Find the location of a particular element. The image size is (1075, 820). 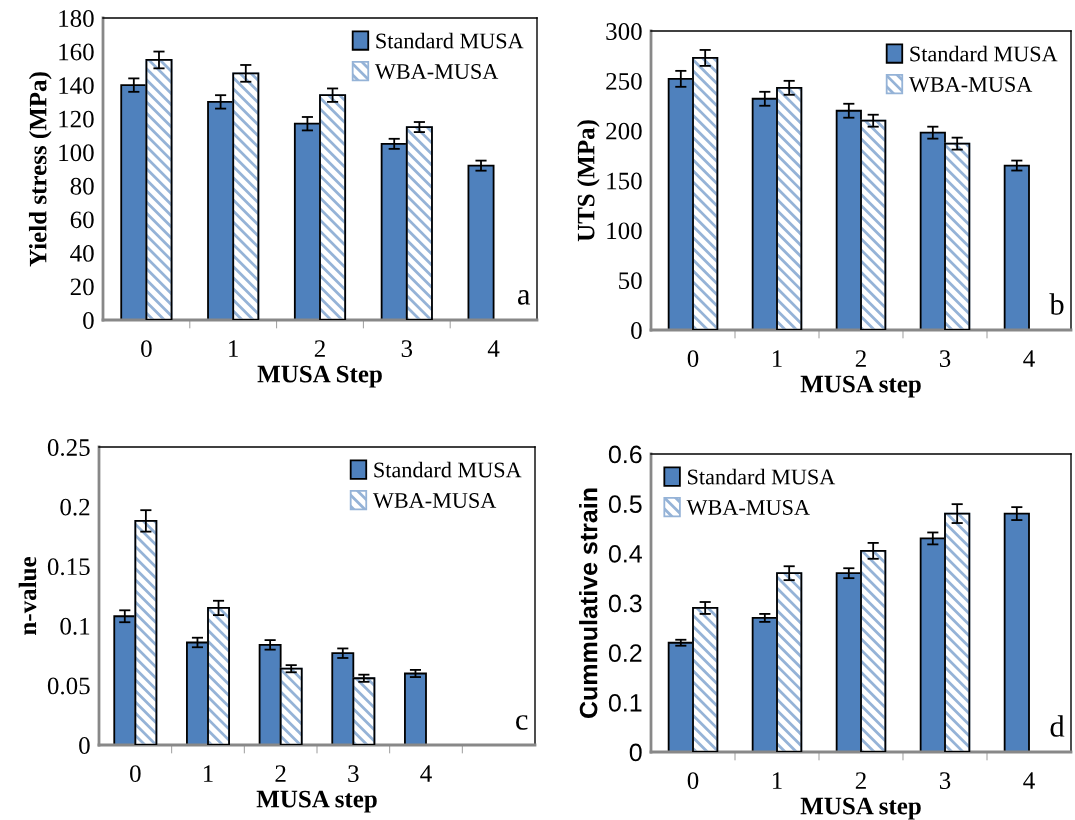

y-tick-label: 0.5 is located at coordinates (625, 504).